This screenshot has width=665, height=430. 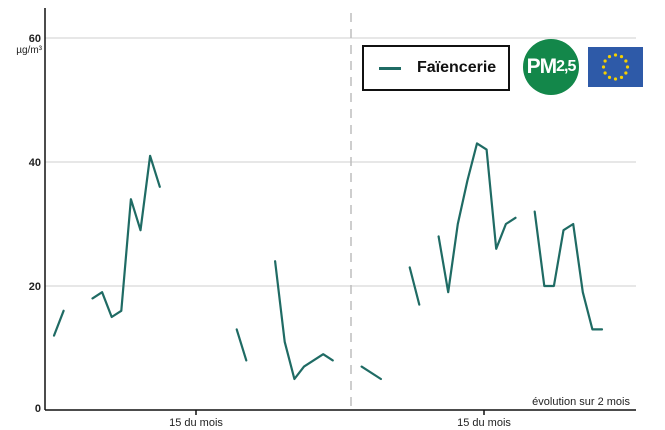 I want to click on y-unit-label: µg/m³, so click(x=29, y=50).